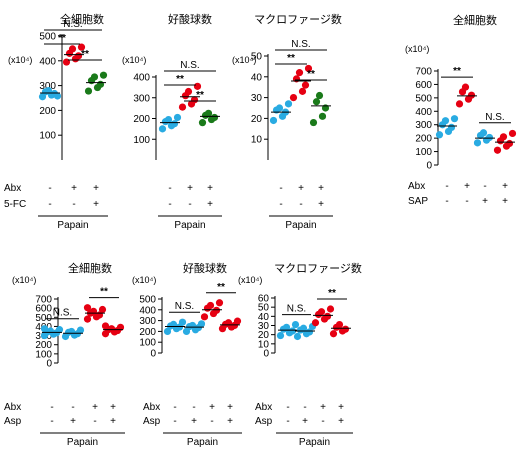 The height and width of the screenshot is (453, 519). I want to click on chart-title: マクロファージ数, so click(298, 19).